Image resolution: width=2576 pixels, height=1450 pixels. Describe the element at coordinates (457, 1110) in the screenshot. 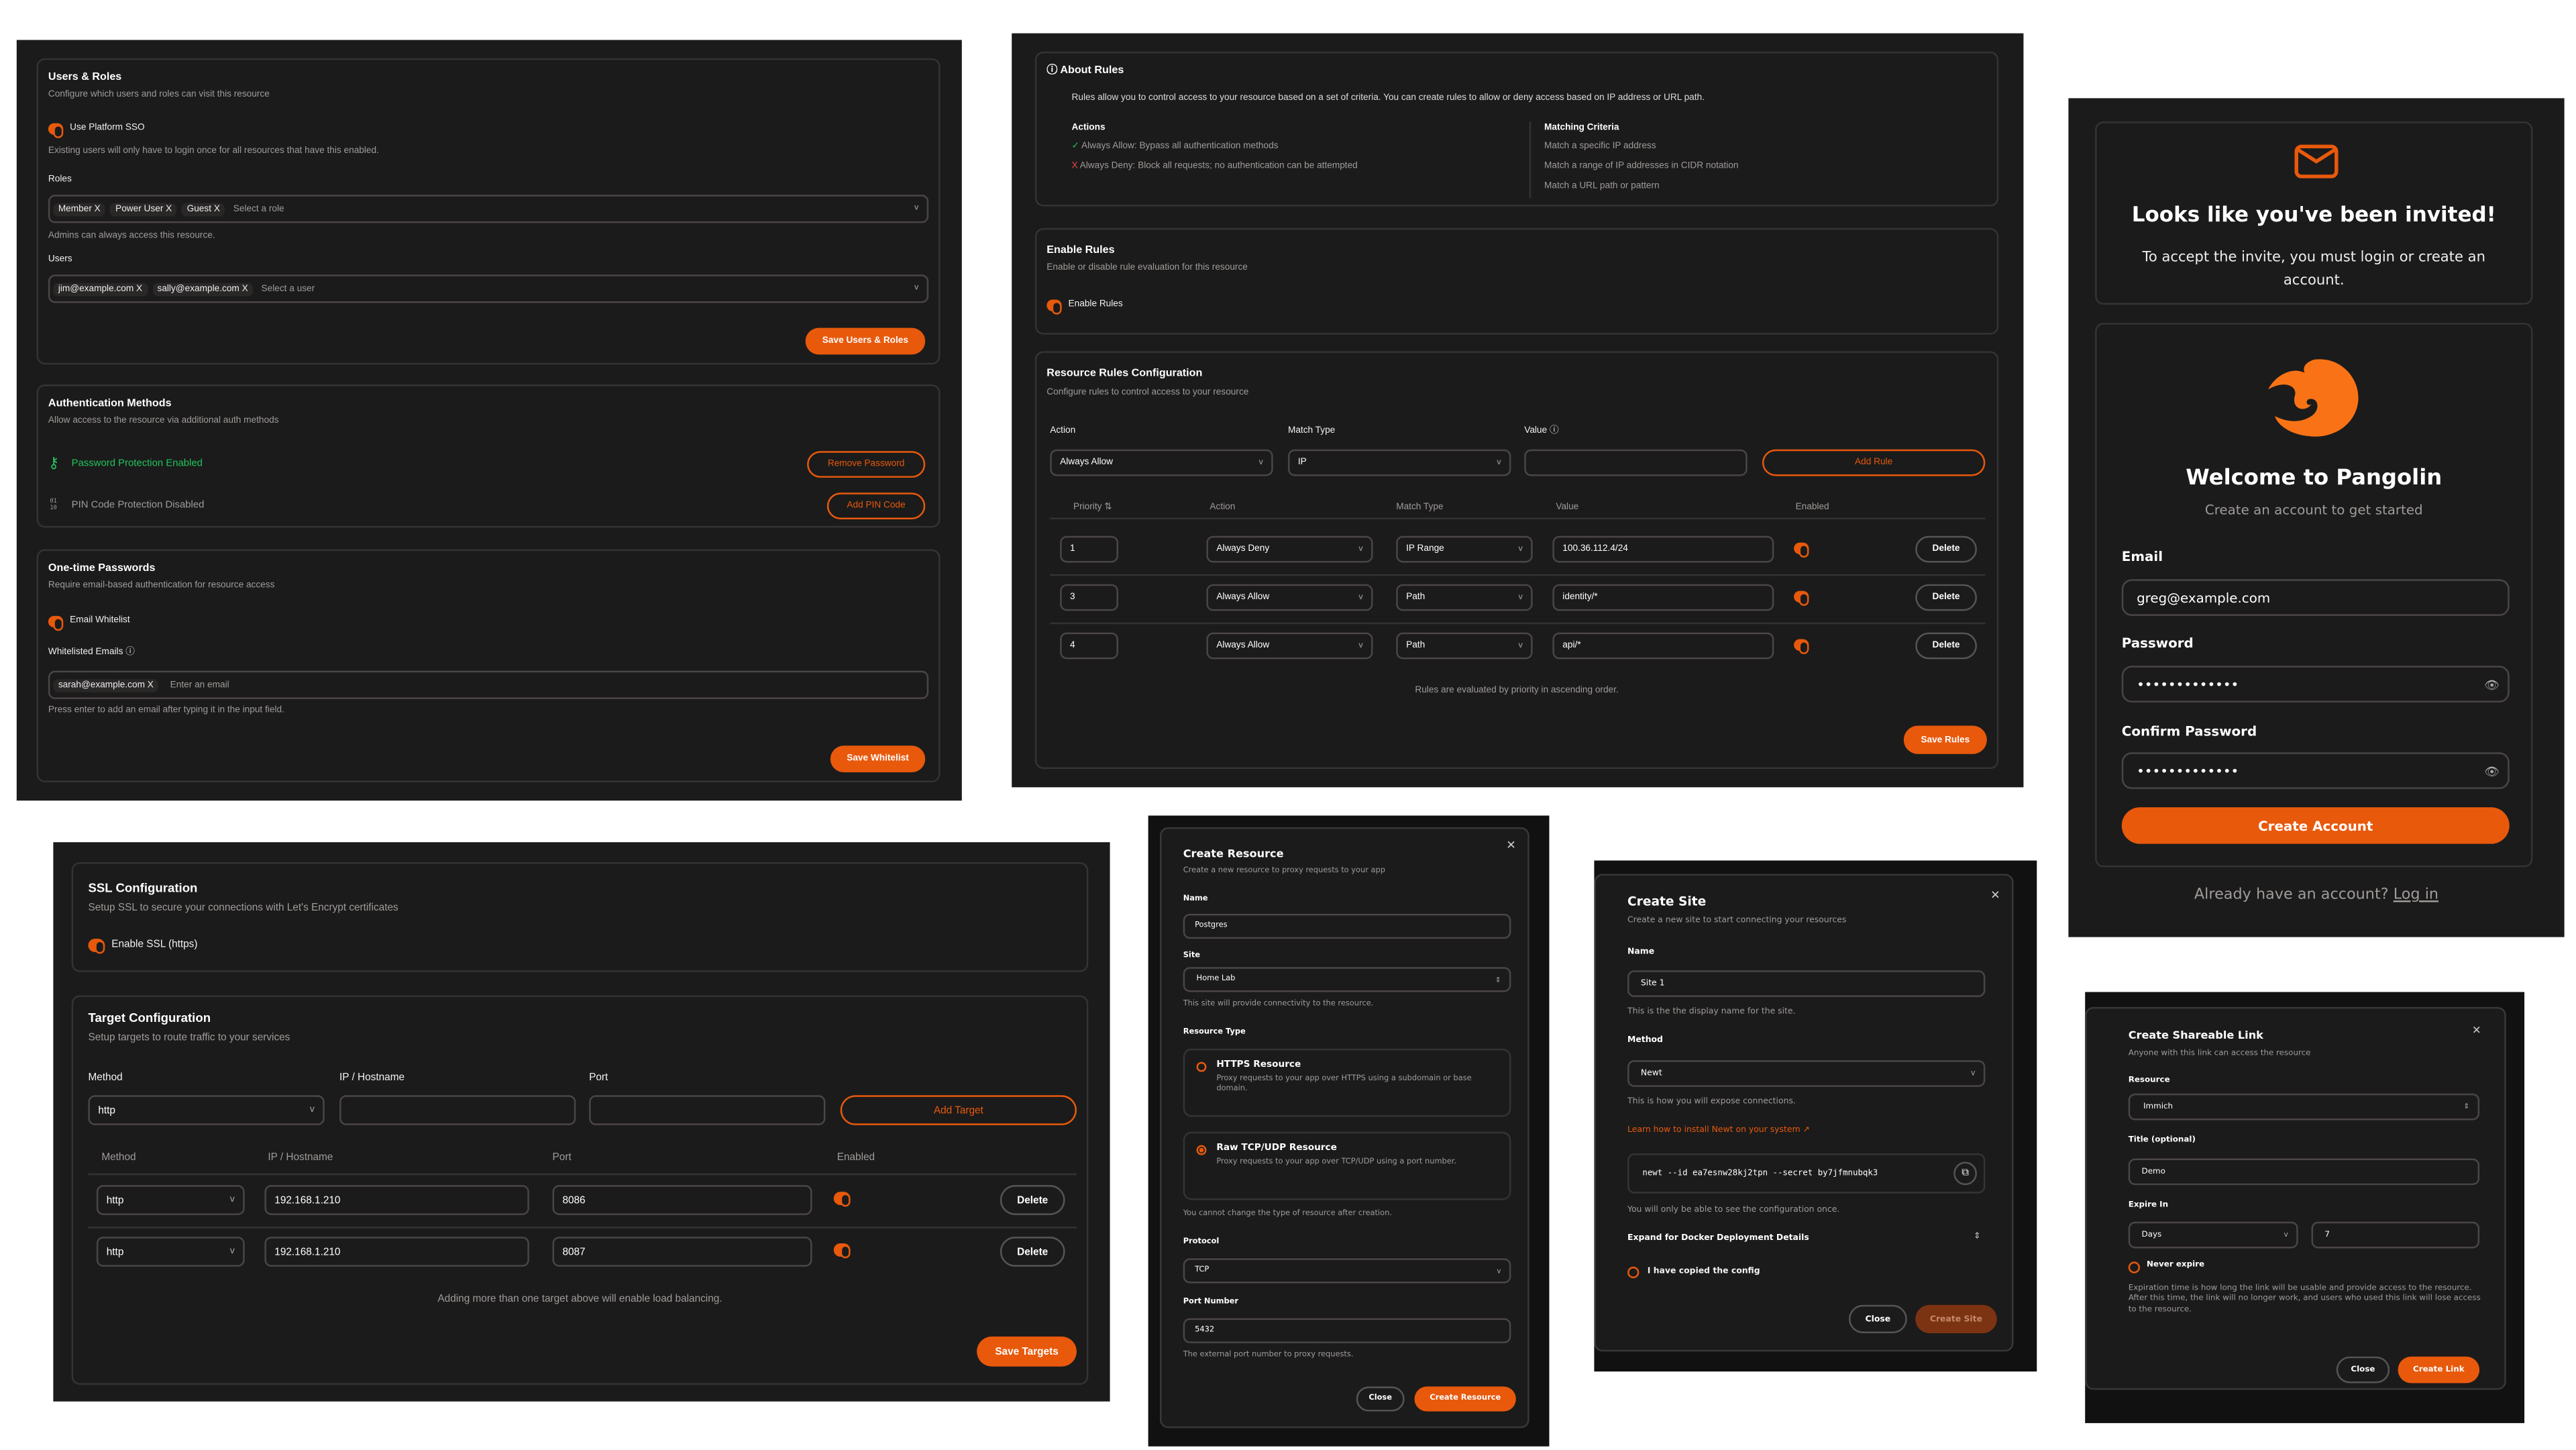

I see `ip-input` at that location.